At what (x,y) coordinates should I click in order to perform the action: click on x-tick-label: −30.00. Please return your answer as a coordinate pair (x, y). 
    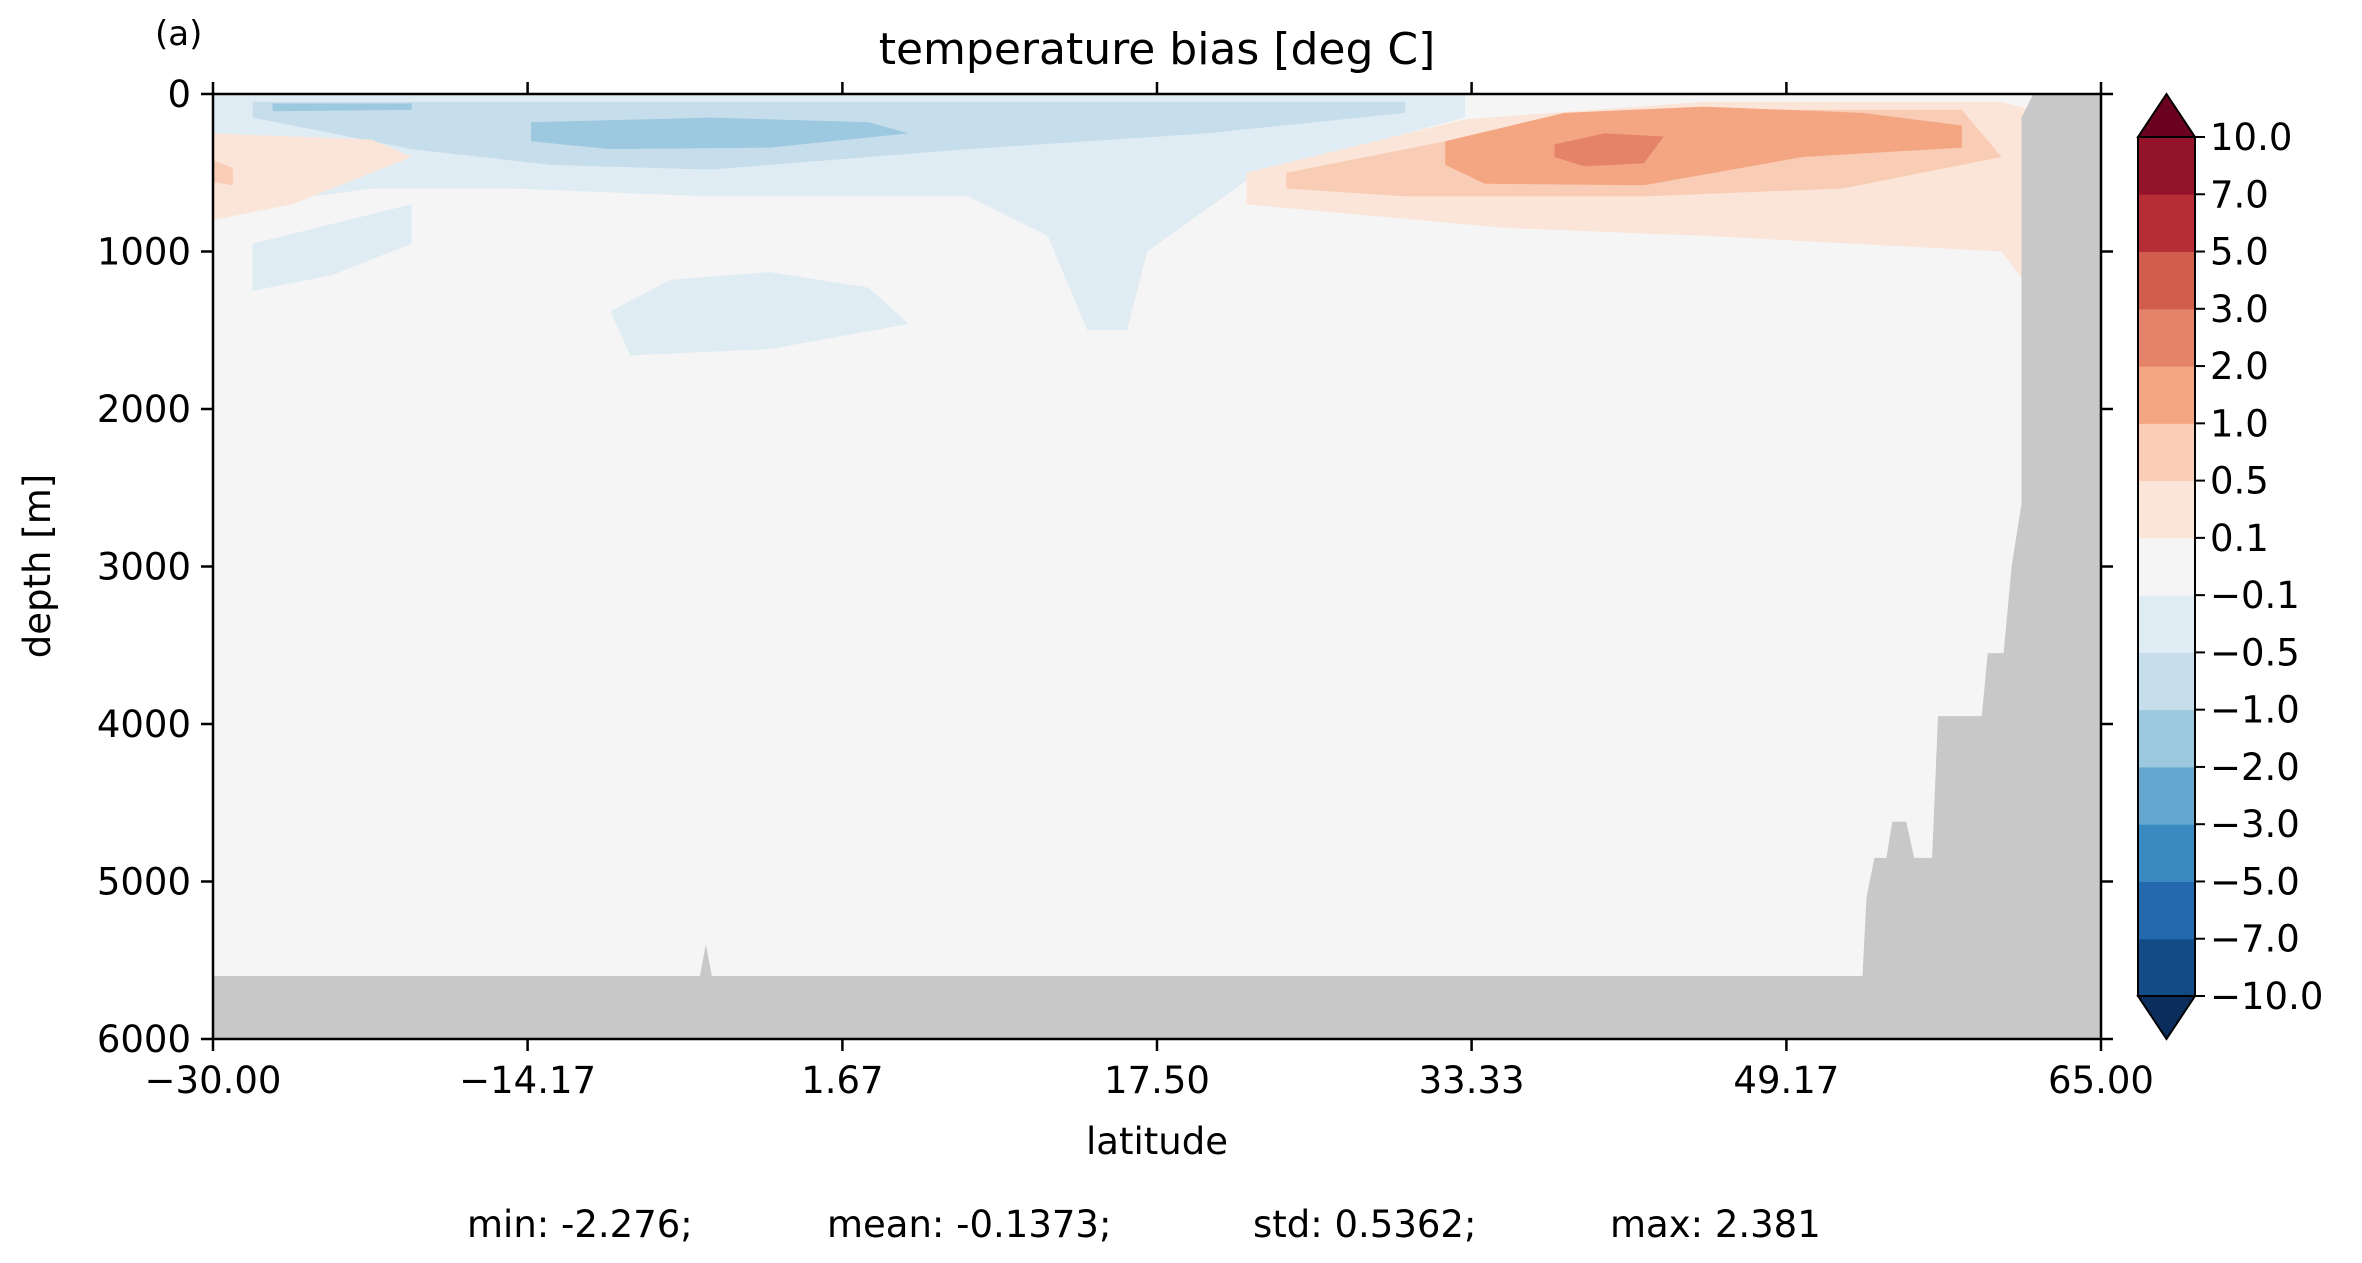
    Looking at the image, I should click on (213, 1080).